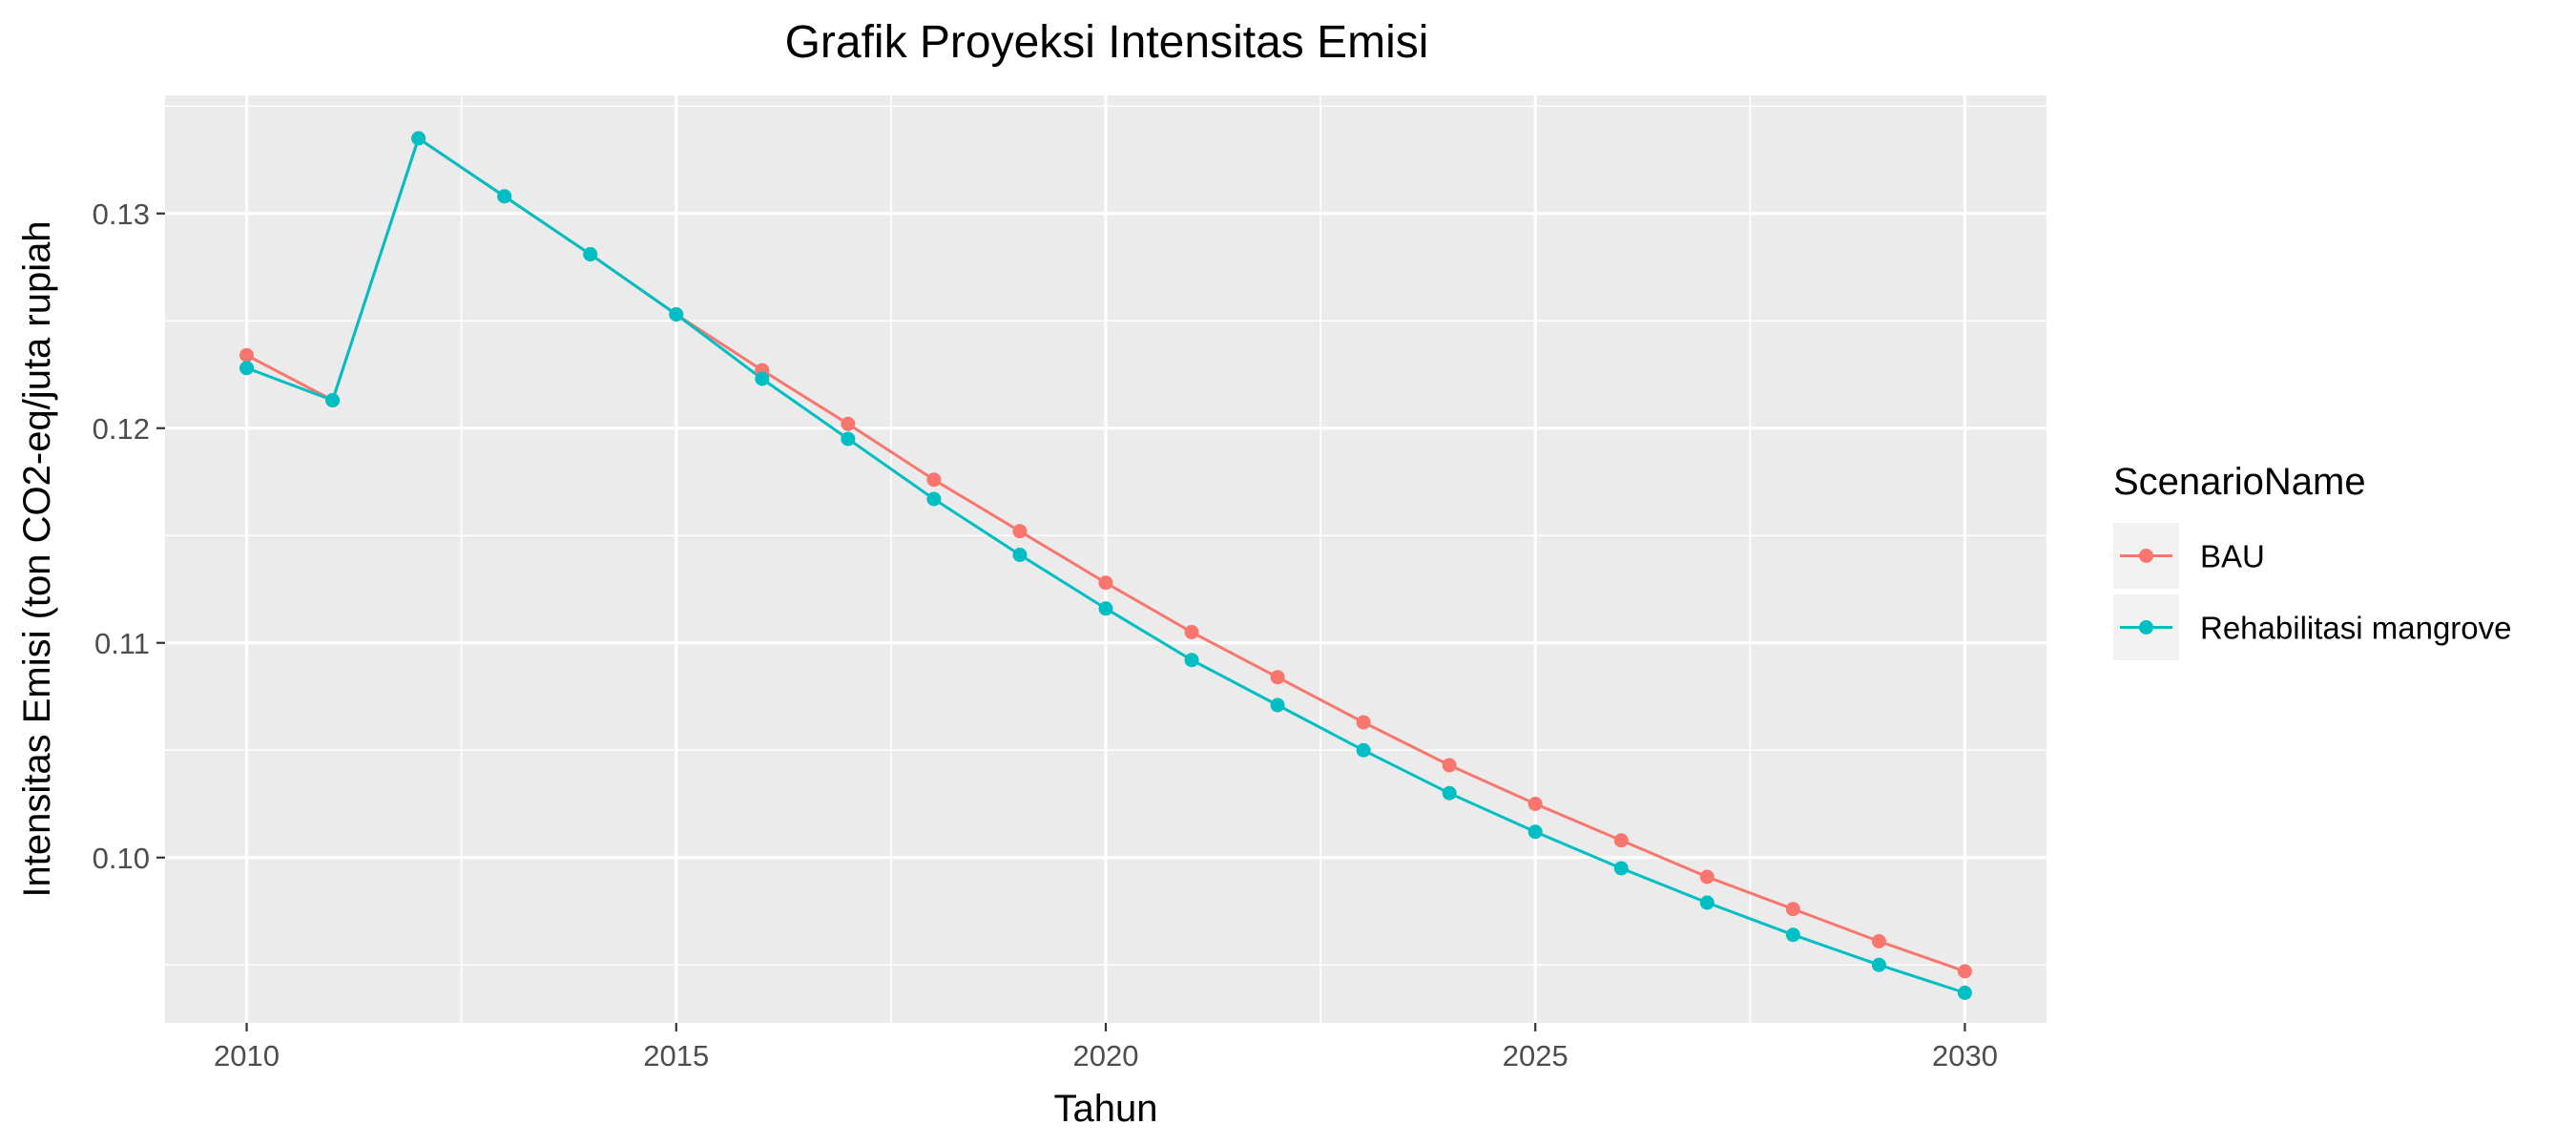 The height and width of the screenshot is (1145, 2576). Describe the element at coordinates (121, 429) in the screenshot. I see `y-tick-label: 0.12` at that location.